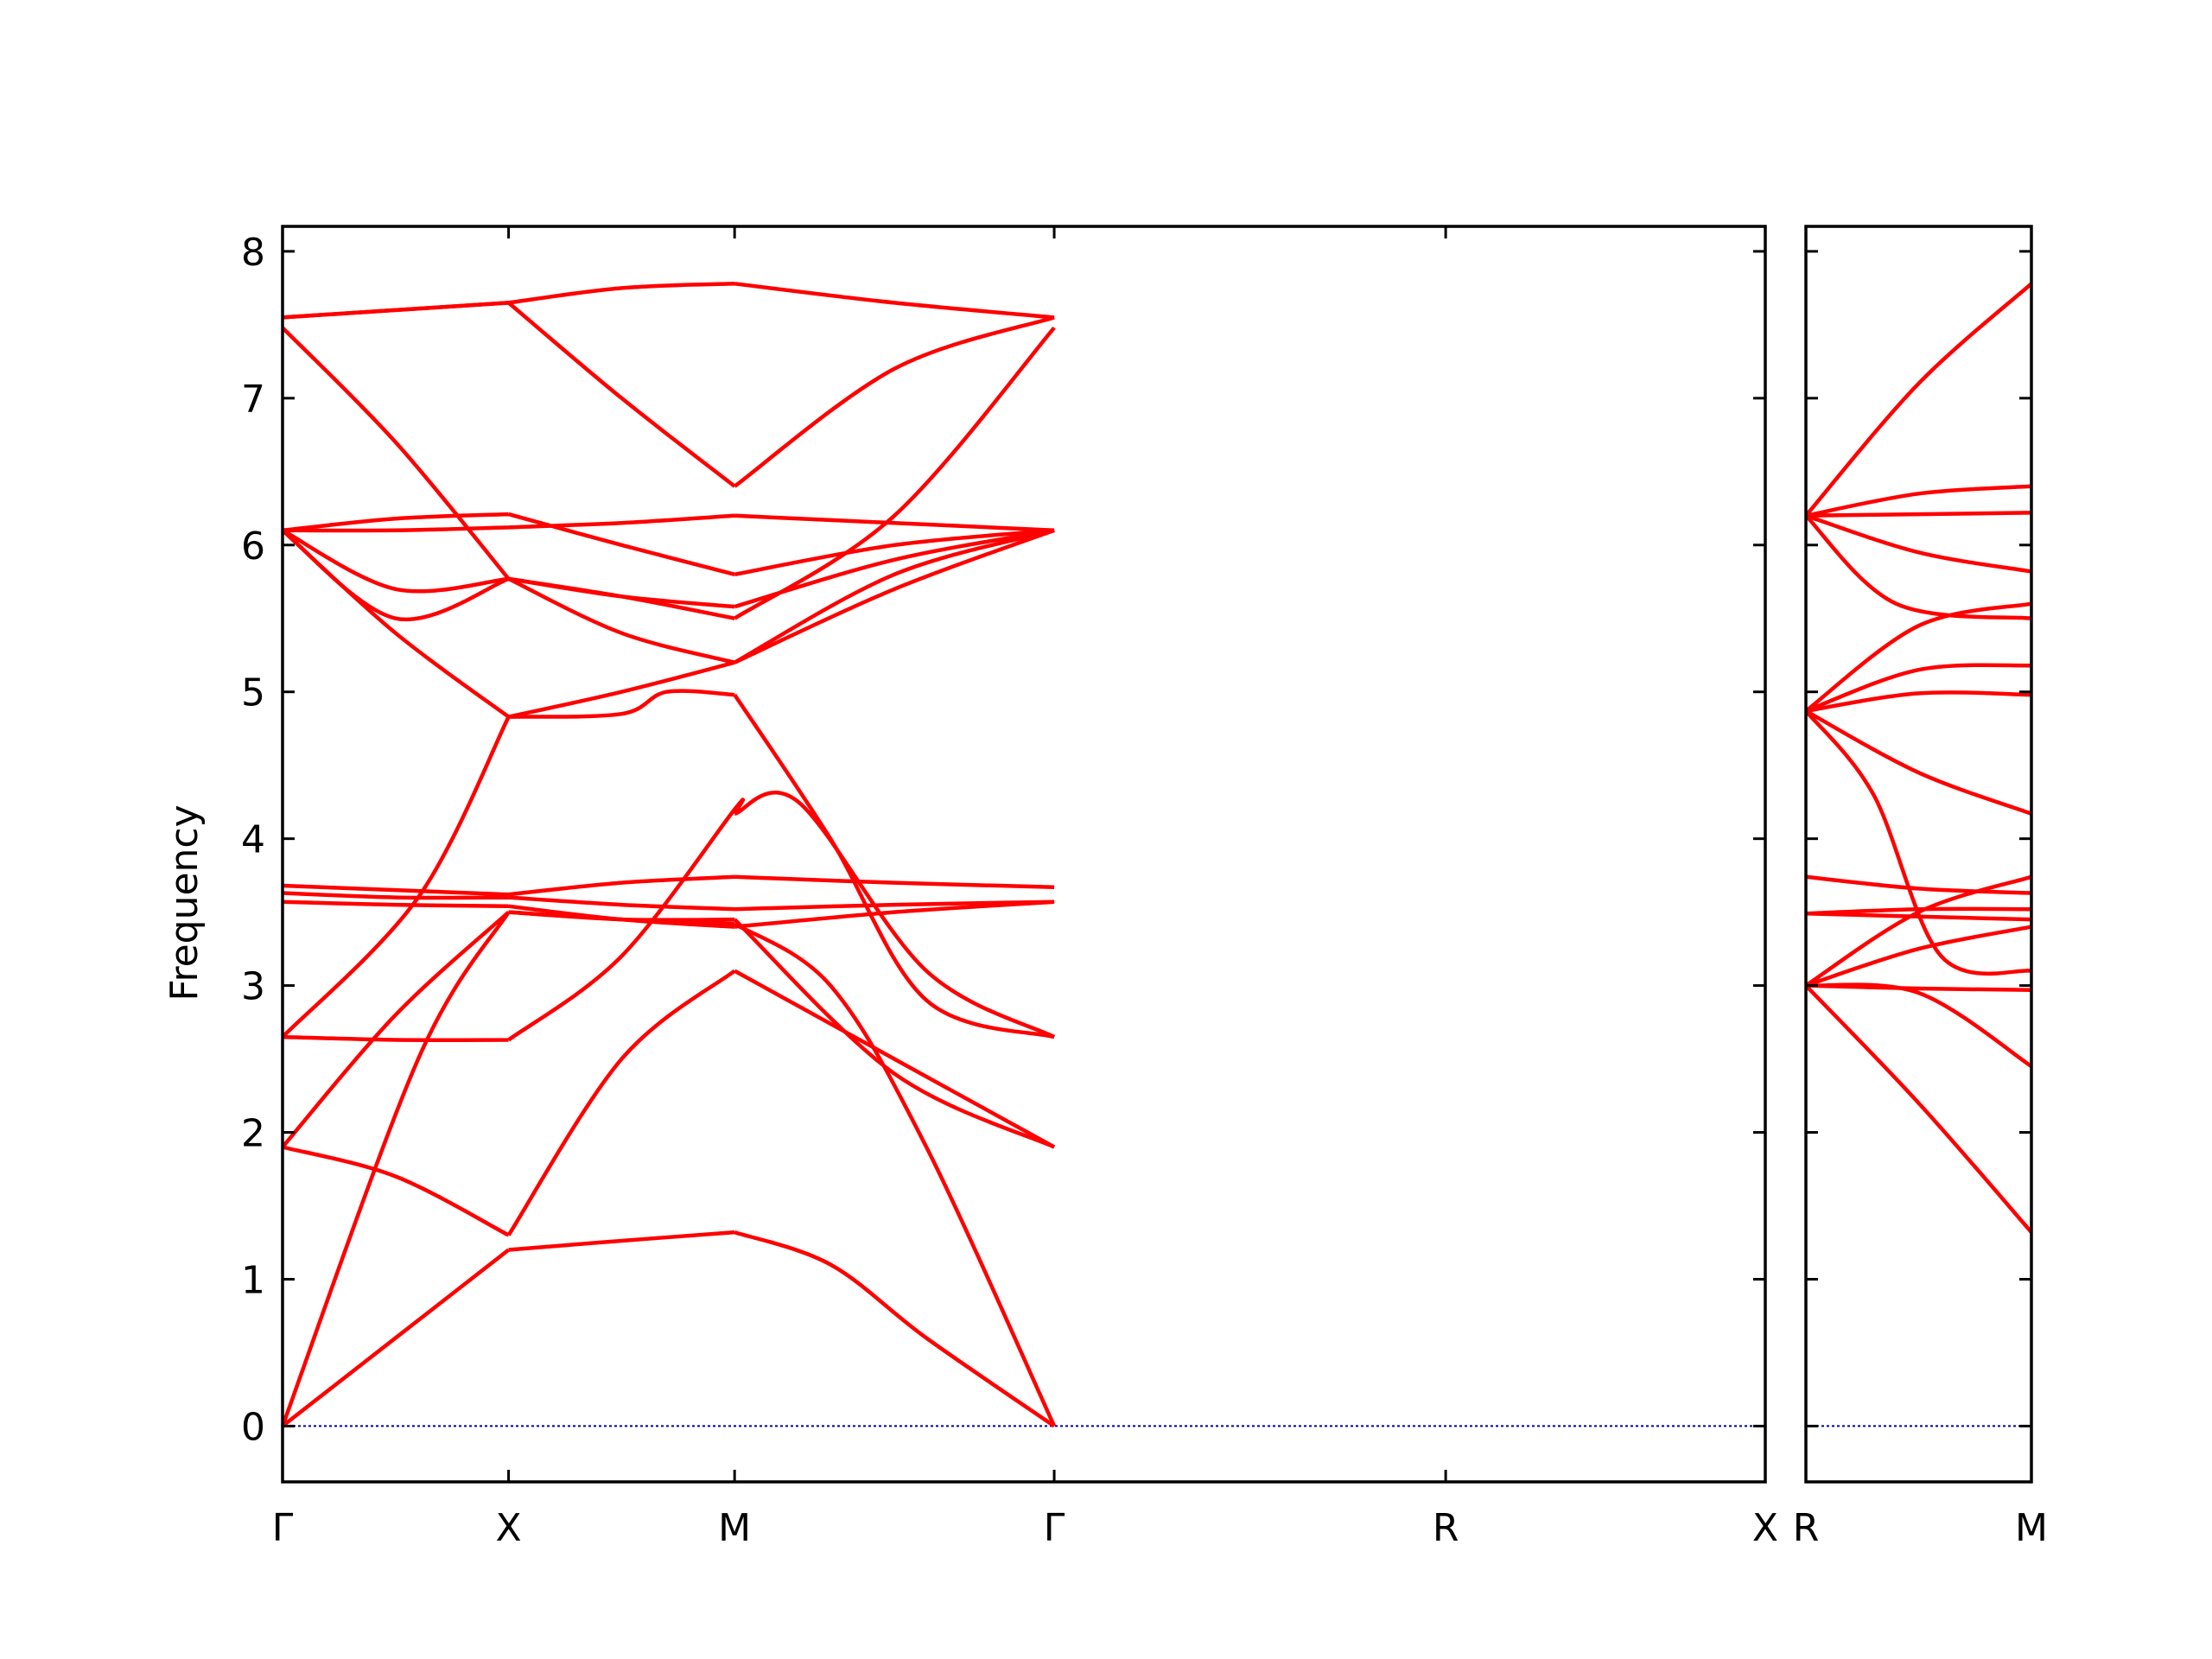 This screenshot has height=1659, width=2212. I want to click on y-tick-label: 2, so click(253, 1134).